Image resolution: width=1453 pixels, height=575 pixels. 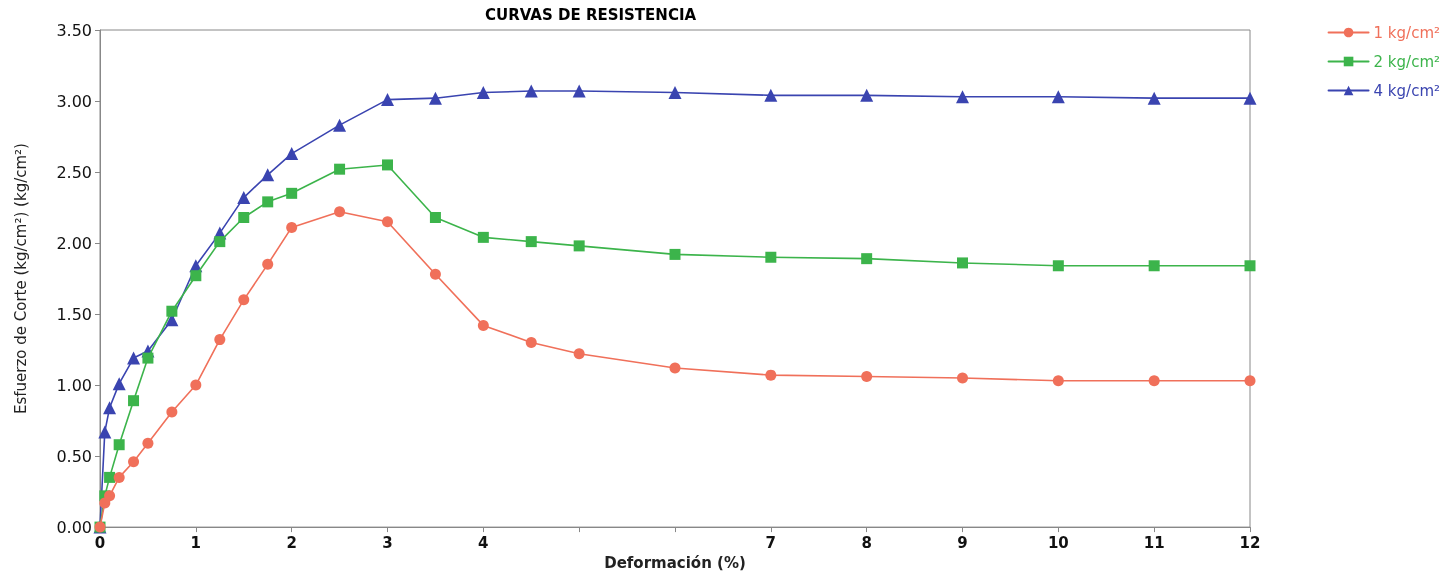 I want to click on y-tick-label: 0.50, so click(x=74, y=456).